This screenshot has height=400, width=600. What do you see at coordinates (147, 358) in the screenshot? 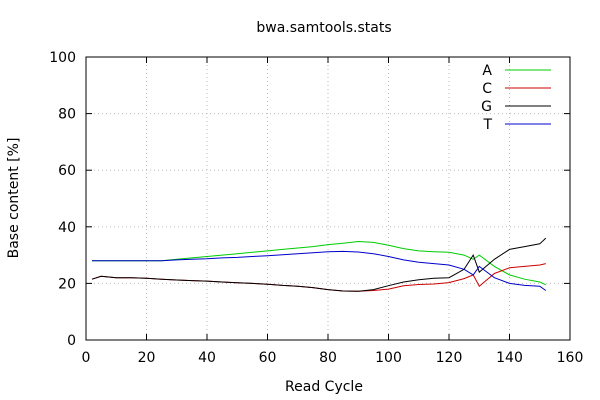
I see `x-tick-label: 20` at bounding box center [147, 358].